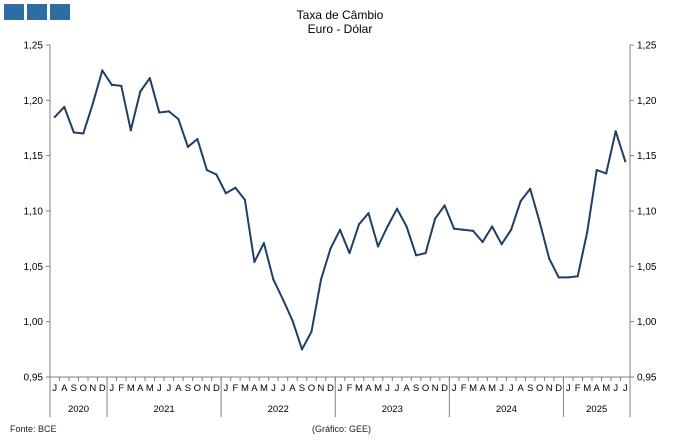  I want to click on year-label: 2023, so click(392, 409).